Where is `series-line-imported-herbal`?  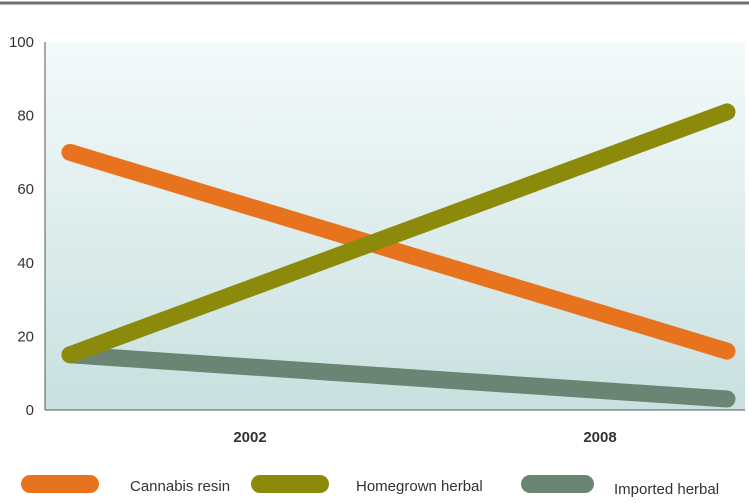 series-line-imported-herbal is located at coordinates (398, 377).